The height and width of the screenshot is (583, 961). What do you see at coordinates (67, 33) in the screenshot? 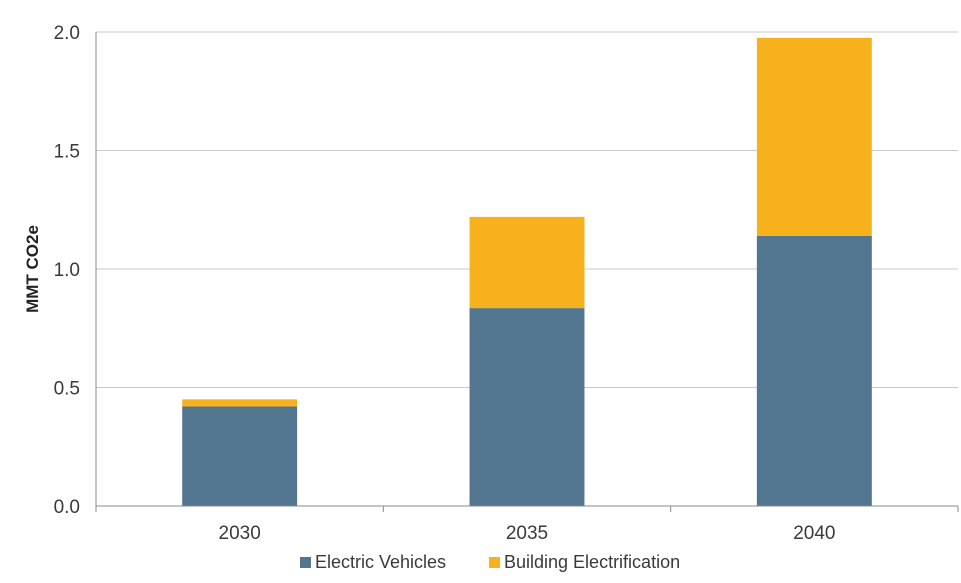
I see `y-tick-label: 2.0` at bounding box center [67, 33].